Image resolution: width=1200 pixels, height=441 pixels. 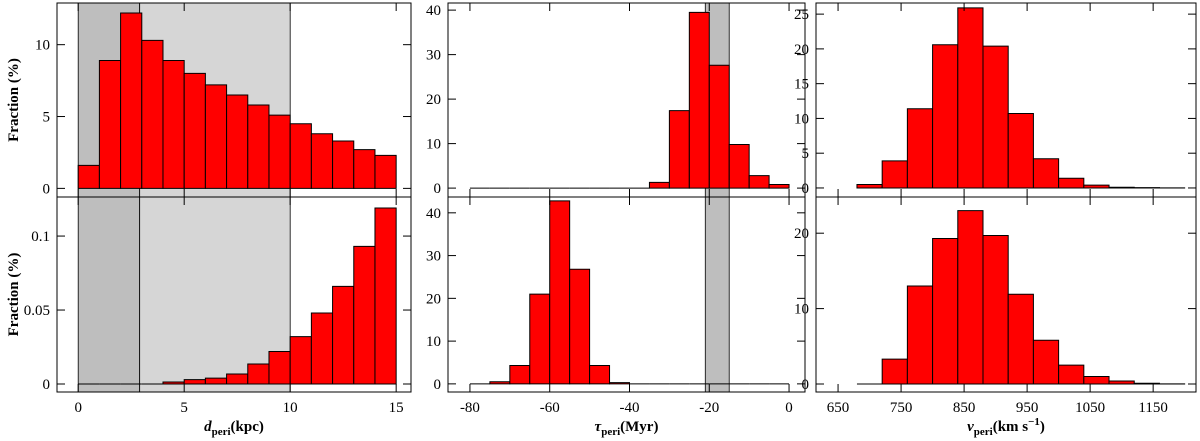 What do you see at coordinates (1090, 408) in the screenshot?
I see `x-tick-label: 1050` at bounding box center [1090, 408].